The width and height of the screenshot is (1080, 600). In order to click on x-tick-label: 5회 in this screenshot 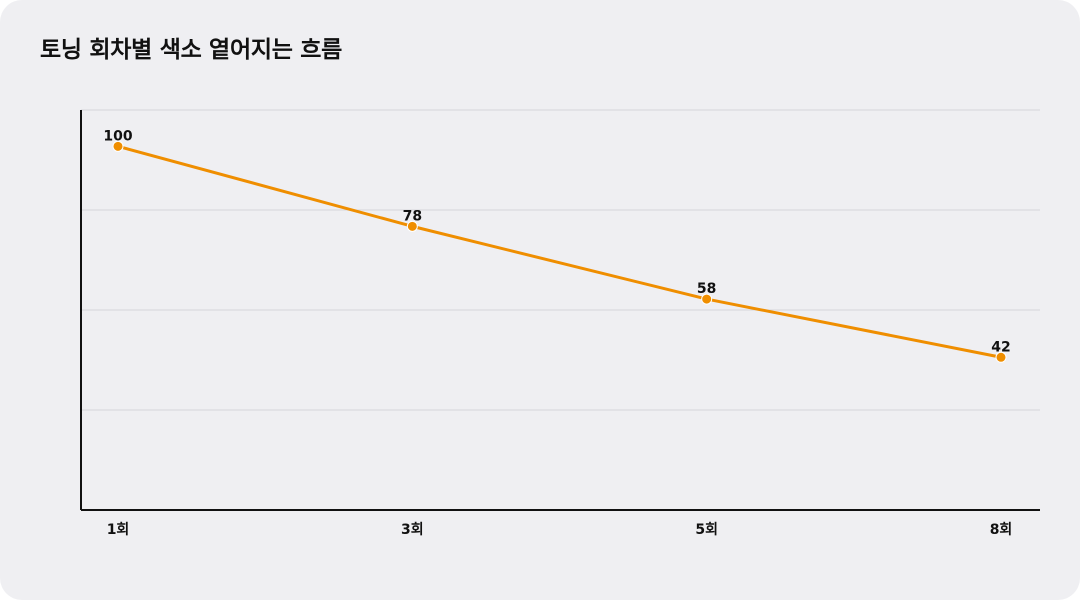, I will do `click(706, 530)`.